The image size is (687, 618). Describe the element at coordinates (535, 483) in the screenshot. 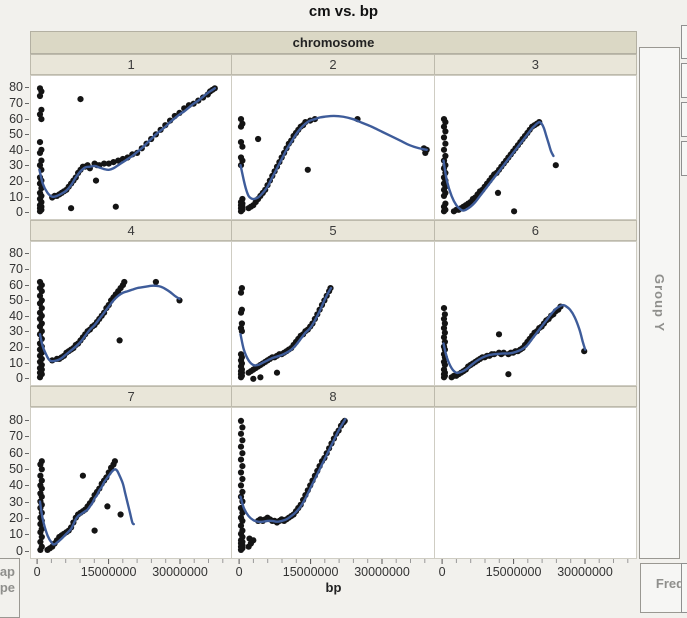

I see `panel-plot-empty` at that location.